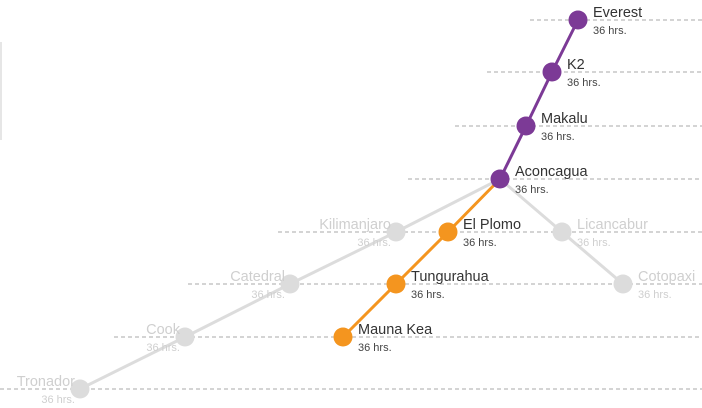 This screenshot has width=702, height=408. Describe the element at coordinates (666, 277) in the screenshot. I see `node-name: Cotopaxi` at that location.